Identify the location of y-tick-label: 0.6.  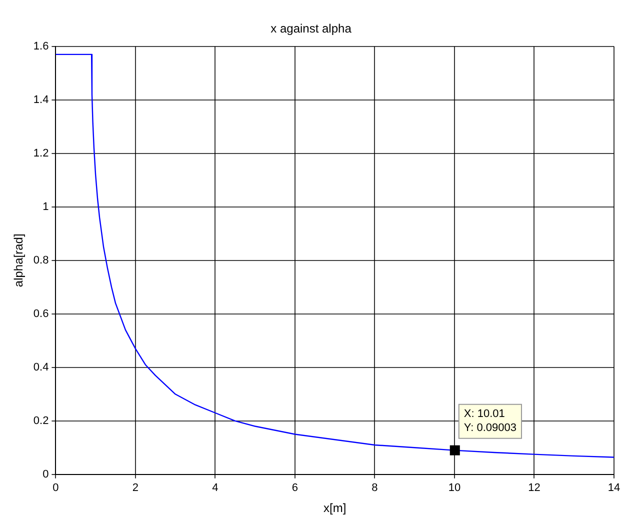
(41, 314).